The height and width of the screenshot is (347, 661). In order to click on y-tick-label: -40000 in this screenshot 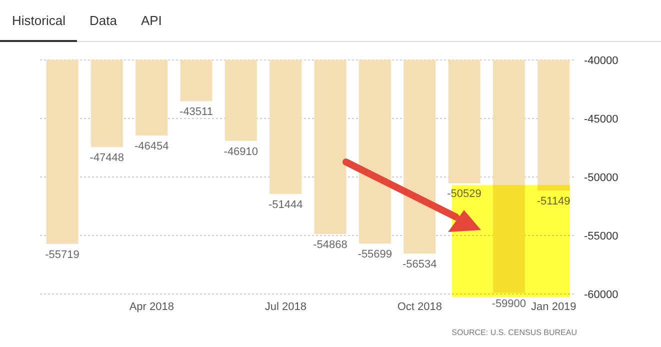, I will do `click(601, 60)`.